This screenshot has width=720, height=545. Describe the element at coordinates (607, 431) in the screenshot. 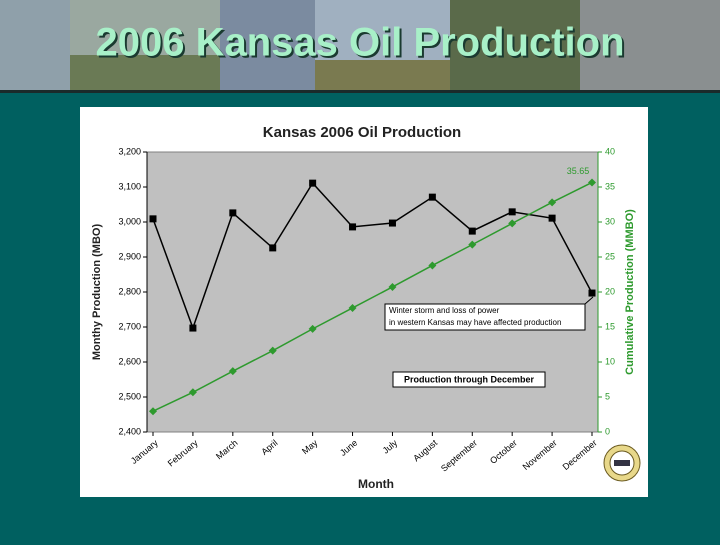

I see `y2-tick-label: 0` at that location.